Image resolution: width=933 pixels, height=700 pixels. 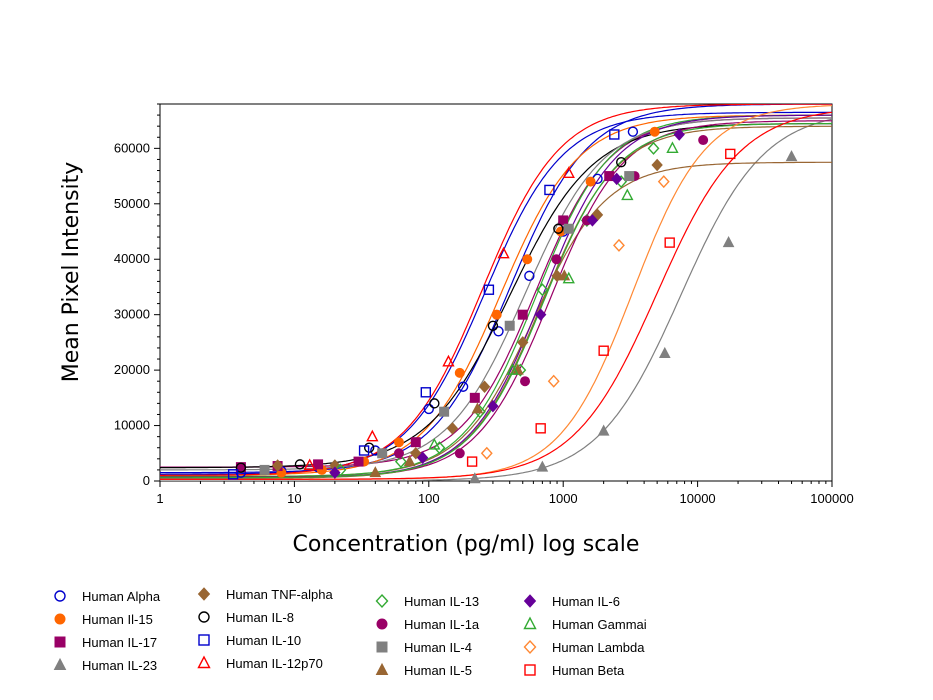 I want to click on x-axis: 1 10 100 1000 10000 100000, so click(x=505, y=493).